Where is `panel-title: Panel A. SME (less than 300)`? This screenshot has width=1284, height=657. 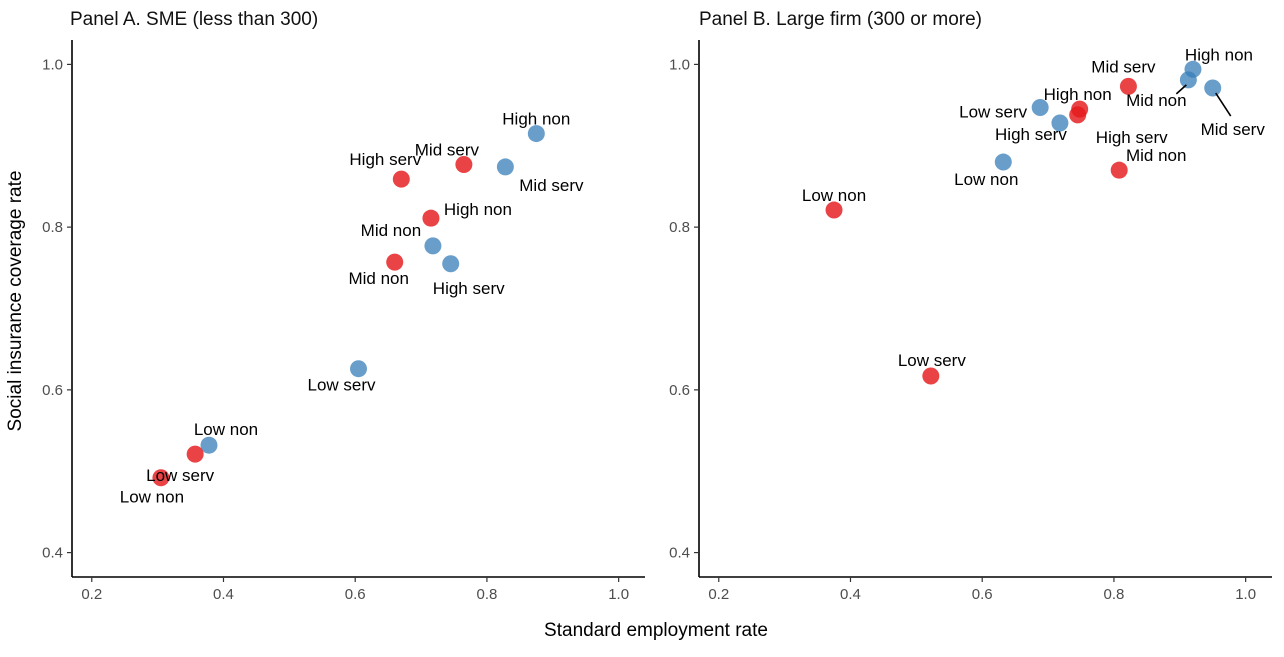 panel-title: Panel A. SME (less than 300) is located at coordinates (194, 19).